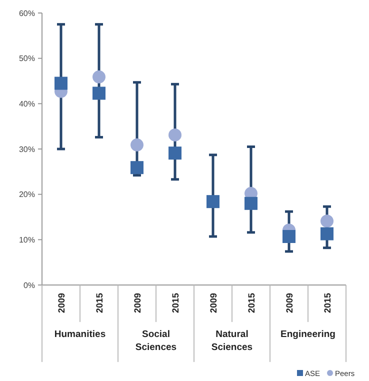 This screenshot has height=381, width=369. What do you see at coordinates (80, 334) in the screenshot?
I see `text: Humanities` at bounding box center [80, 334].